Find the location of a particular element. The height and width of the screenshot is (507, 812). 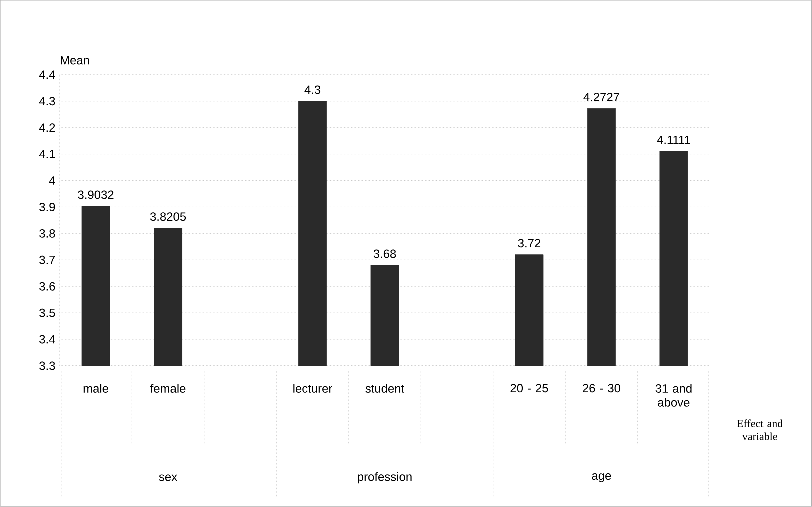

data-label: 4.1111 is located at coordinates (673, 140).